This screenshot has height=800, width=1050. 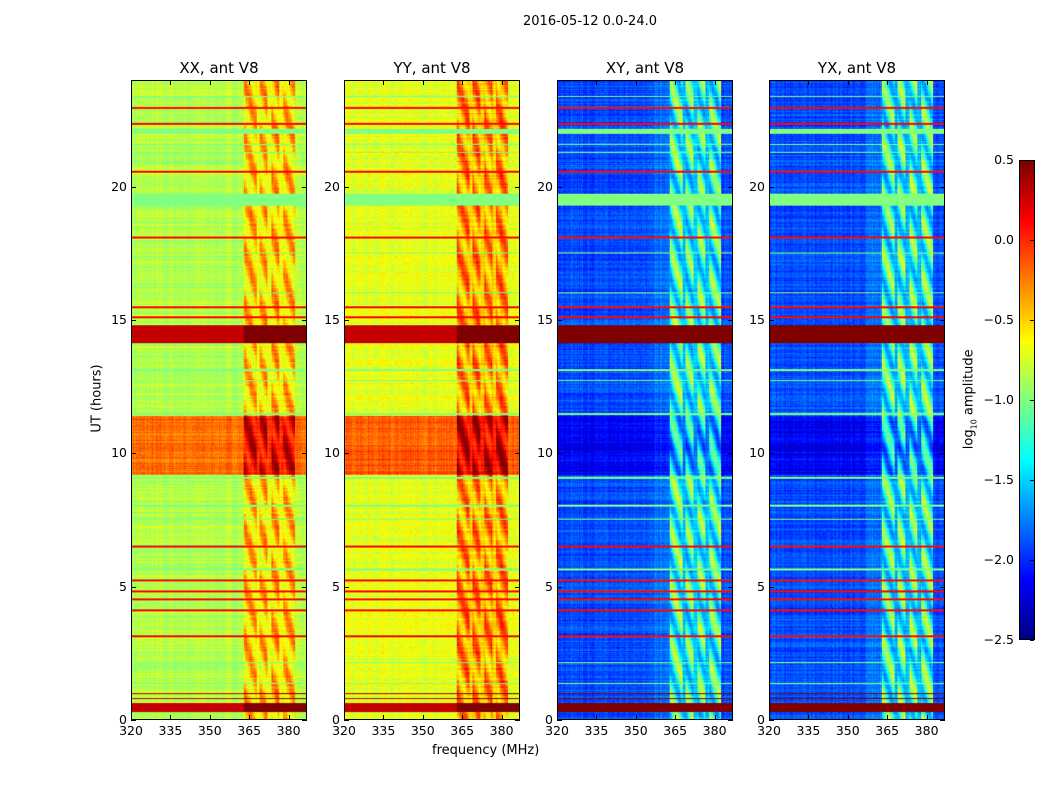 I want to click on colorbar-tick-label: −2.0, so click(x=998, y=559).